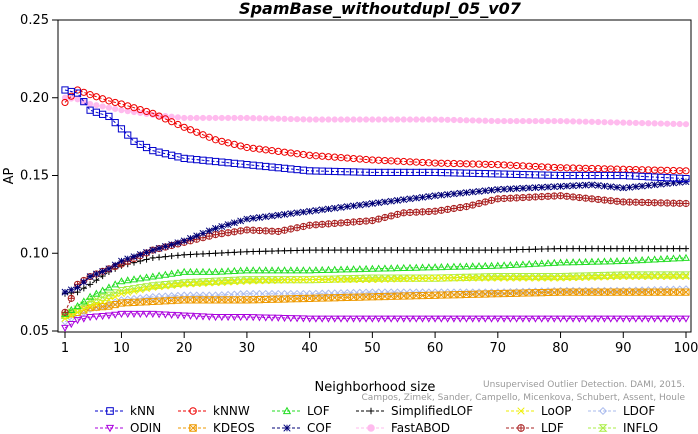 Image resolution: width=698 pixels, height=434 pixels. I want to click on legend-item-loop: LoOP, so click(539, 411).